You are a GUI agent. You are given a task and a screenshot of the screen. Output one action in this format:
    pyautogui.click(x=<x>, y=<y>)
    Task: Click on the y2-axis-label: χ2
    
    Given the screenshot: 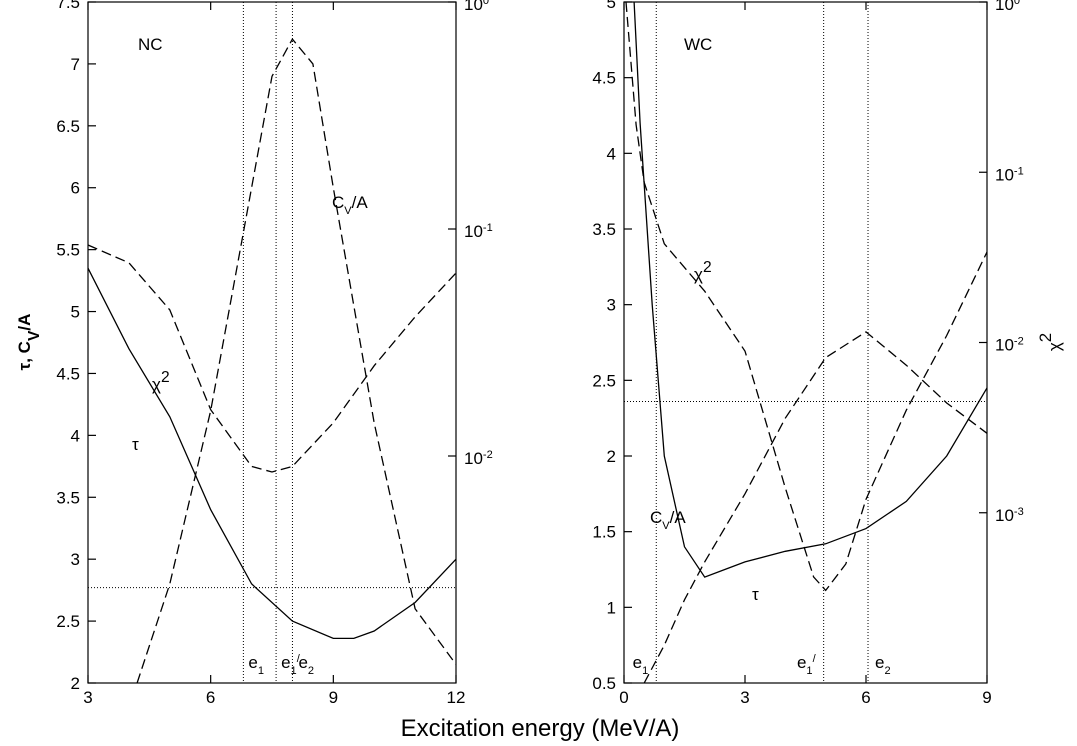 What is the action you would take?
    pyautogui.click(x=1050, y=342)
    